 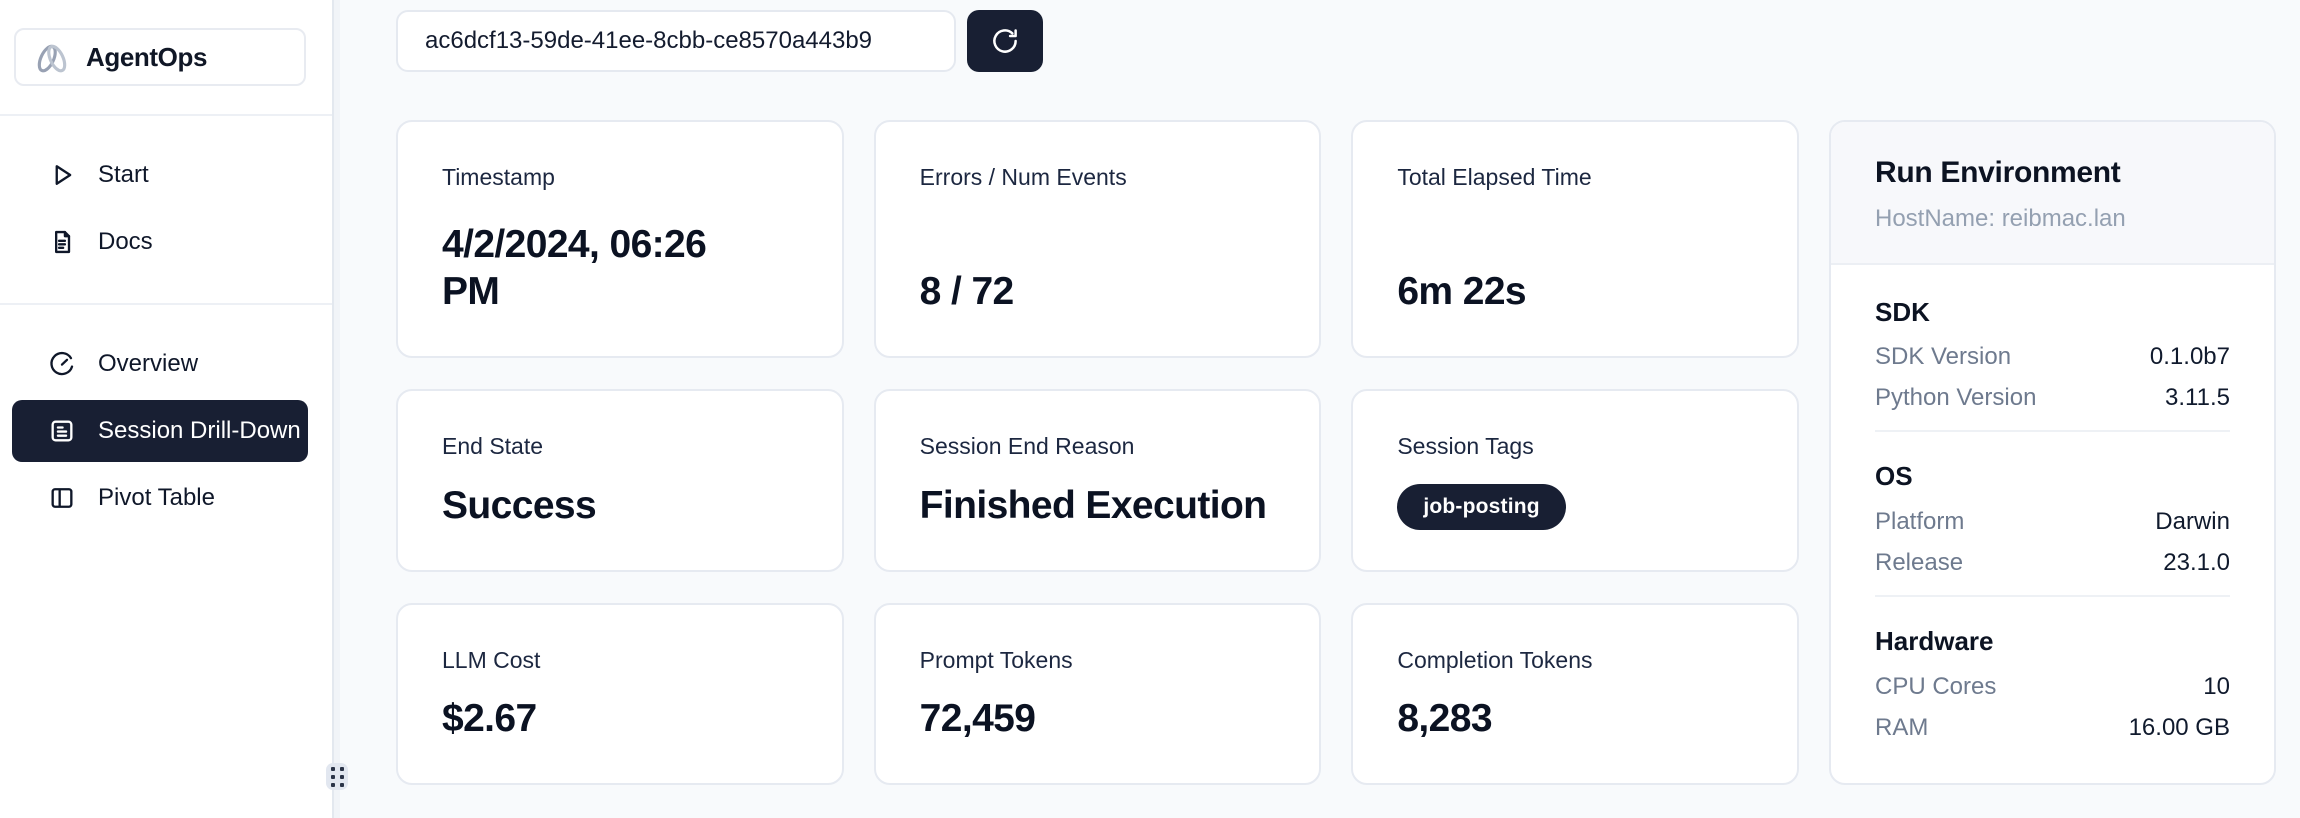 I want to click on card-label: Timestamp, so click(x=498, y=177).